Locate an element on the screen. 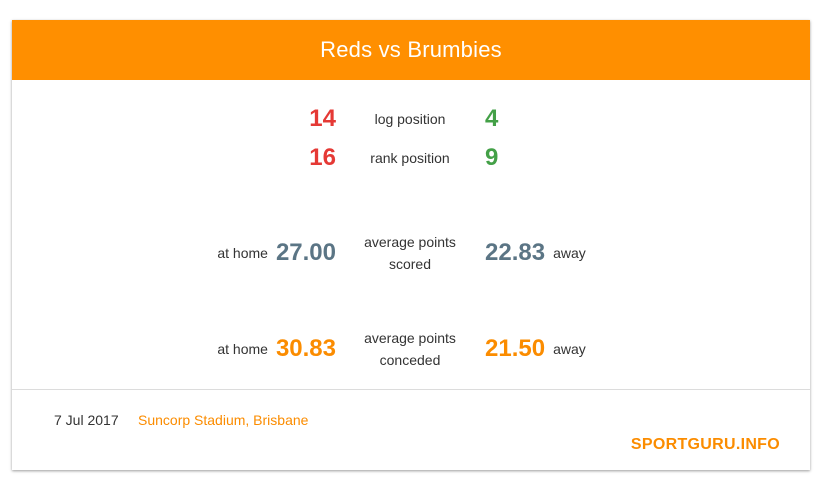 The width and height of the screenshot is (823, 498). log-position-label: log position is located at coordinates (410, 119).